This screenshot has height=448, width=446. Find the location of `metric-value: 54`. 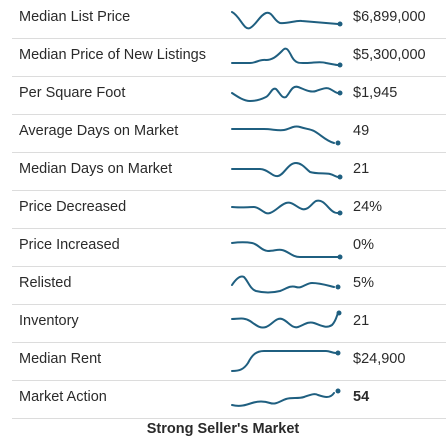

metric-value: 54 is located at coordinates (361, 397).